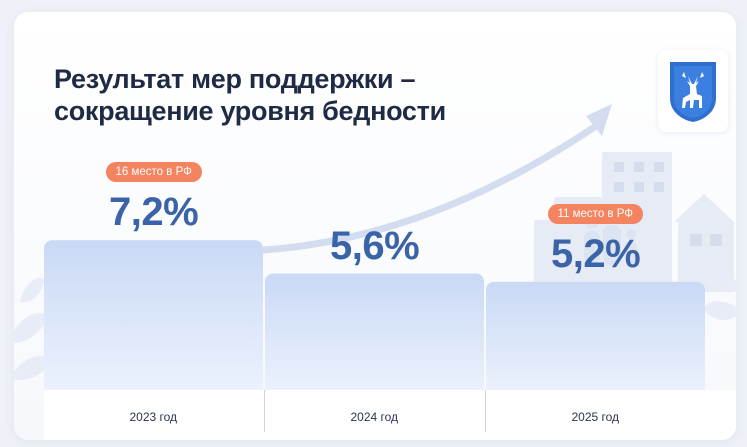  I want to click on bar-2025-год, so click(595, 339).